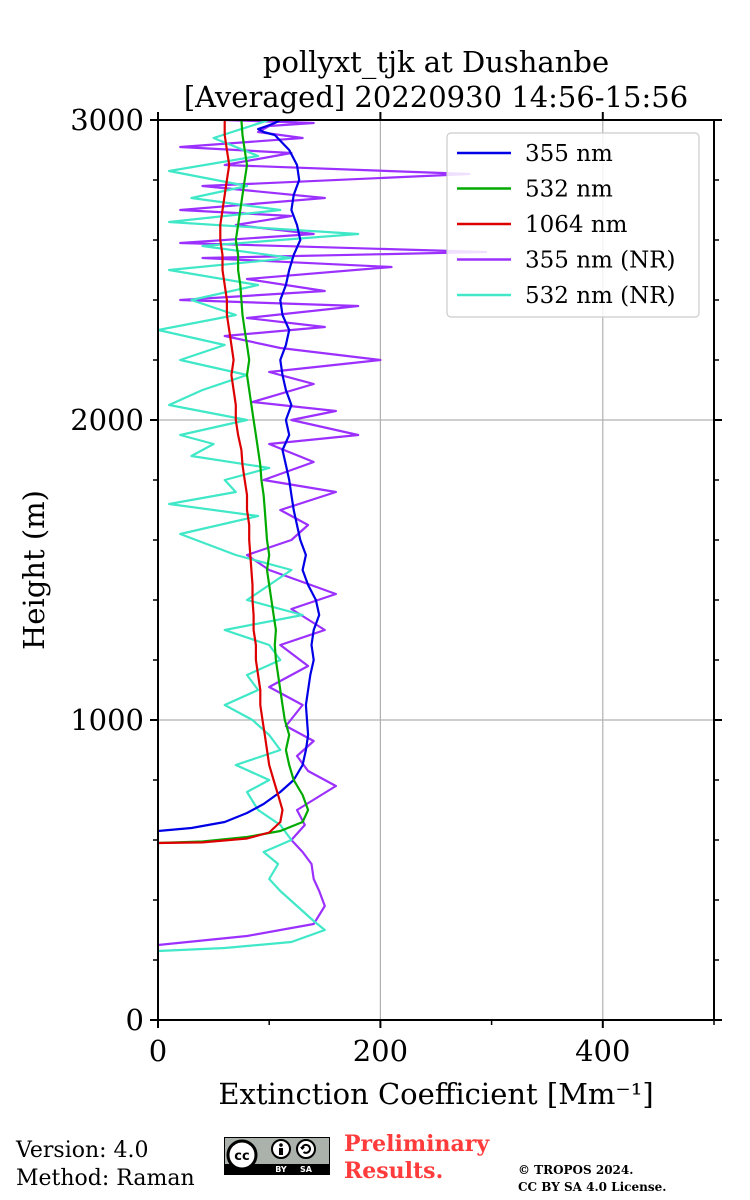 This screenshot has height=1200, width=750. What do you see at coordinates (281, 1169) in the screenshot?
I see `badge-by-text: BY` at bounding box center [281, 1169].